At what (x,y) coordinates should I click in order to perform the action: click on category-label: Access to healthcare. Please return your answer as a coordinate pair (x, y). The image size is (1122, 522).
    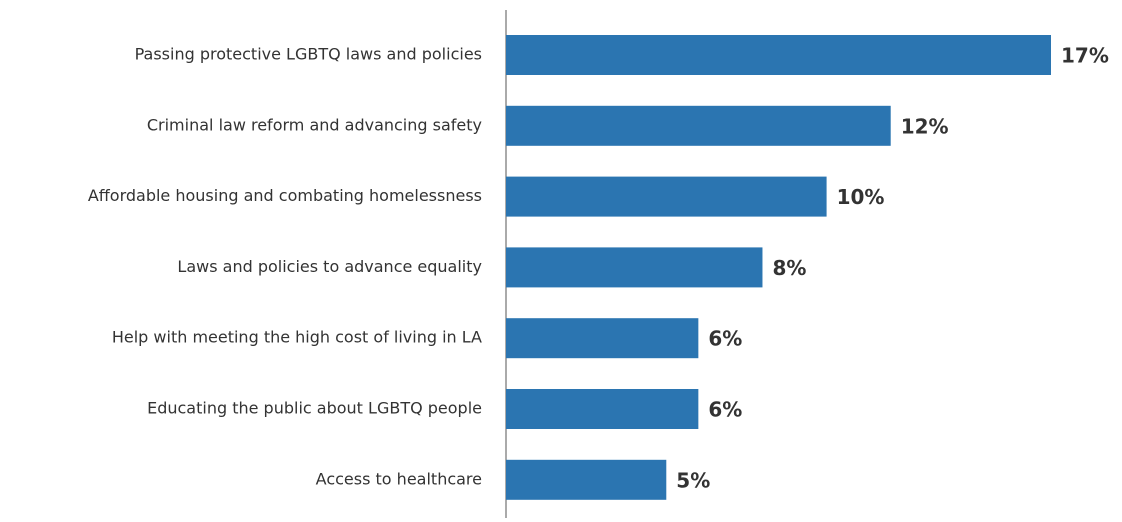
    Looking at the image, I should click on (399, 478).